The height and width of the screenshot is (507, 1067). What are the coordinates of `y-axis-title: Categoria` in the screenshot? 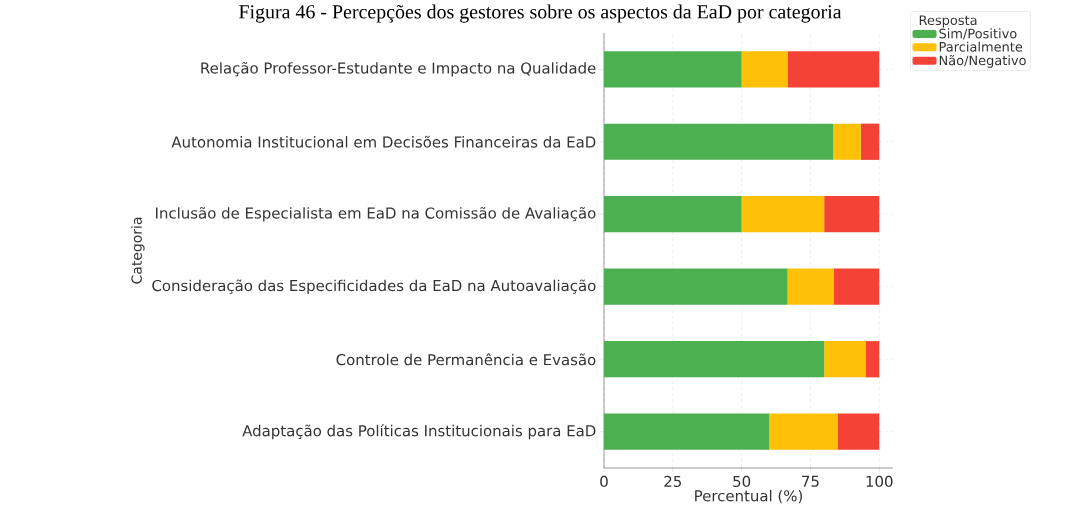 It's located at (138, 251).